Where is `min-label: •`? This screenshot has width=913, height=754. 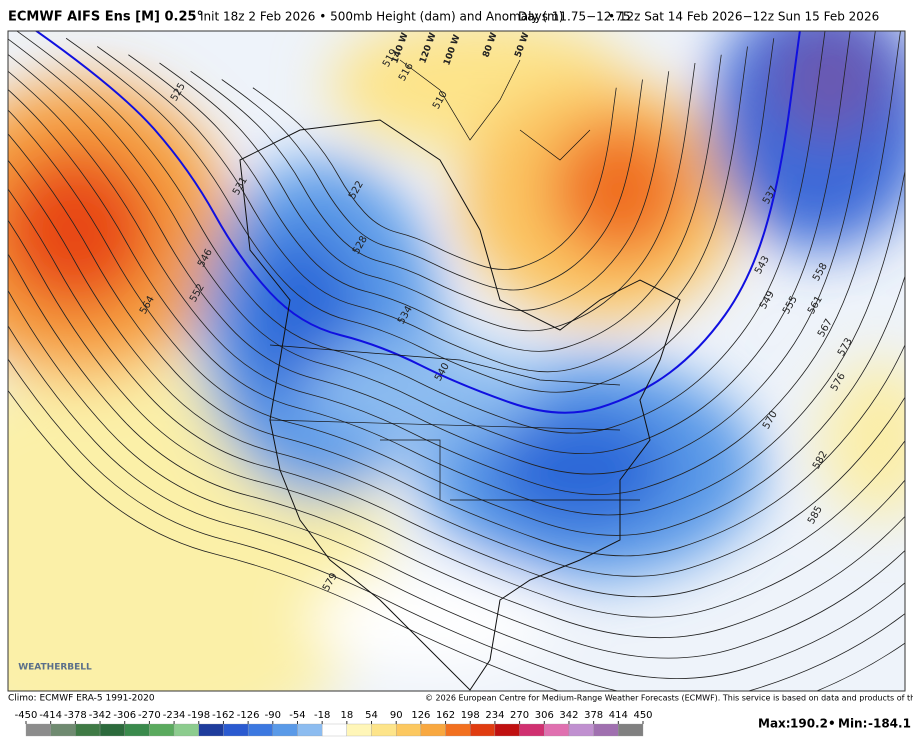 min-label: • is located at coordinates (832, 724).